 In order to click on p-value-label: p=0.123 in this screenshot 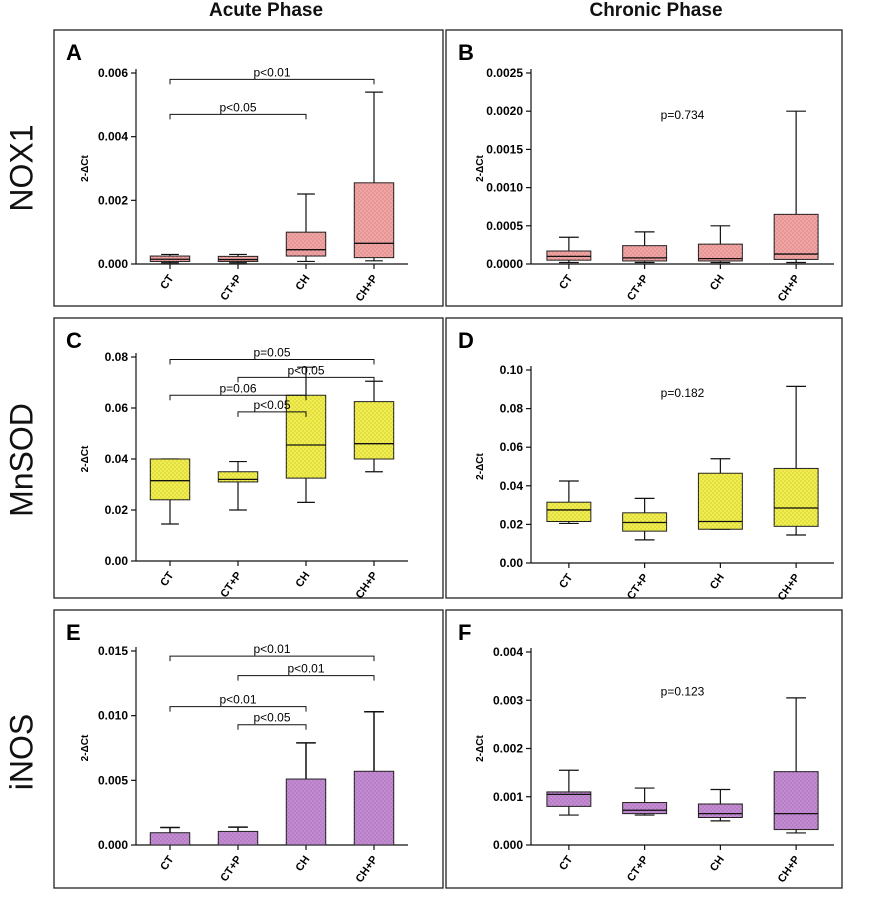, I will do `click(683, 691)`.